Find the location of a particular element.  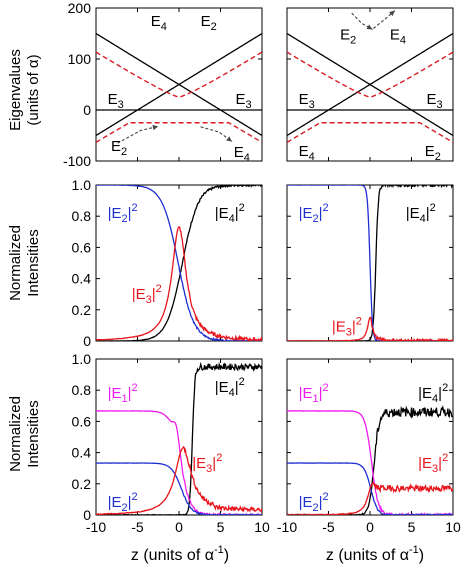

x-axis-label-right: z (units of α-1) is located at coordinates (375, 554).